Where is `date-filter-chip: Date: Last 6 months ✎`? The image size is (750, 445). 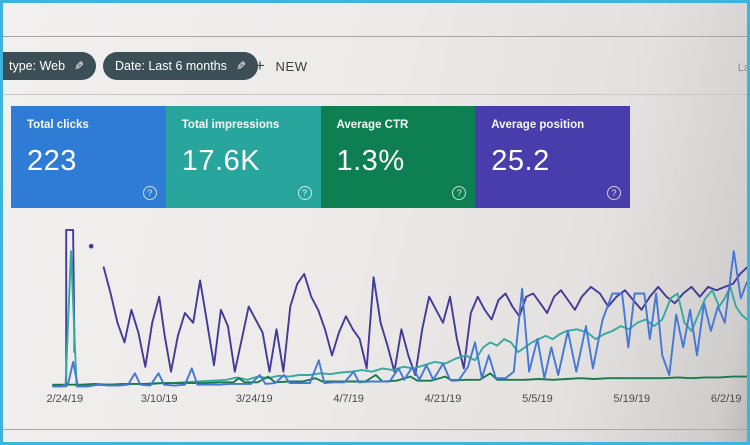 date-filter-chip: Date: Last 6 months ✎ is located at coordinates (180, 66).